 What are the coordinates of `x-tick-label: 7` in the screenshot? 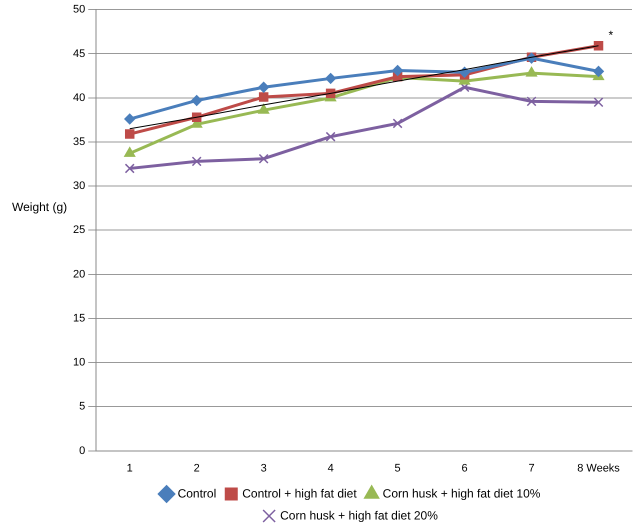 It's located at (531, 468).